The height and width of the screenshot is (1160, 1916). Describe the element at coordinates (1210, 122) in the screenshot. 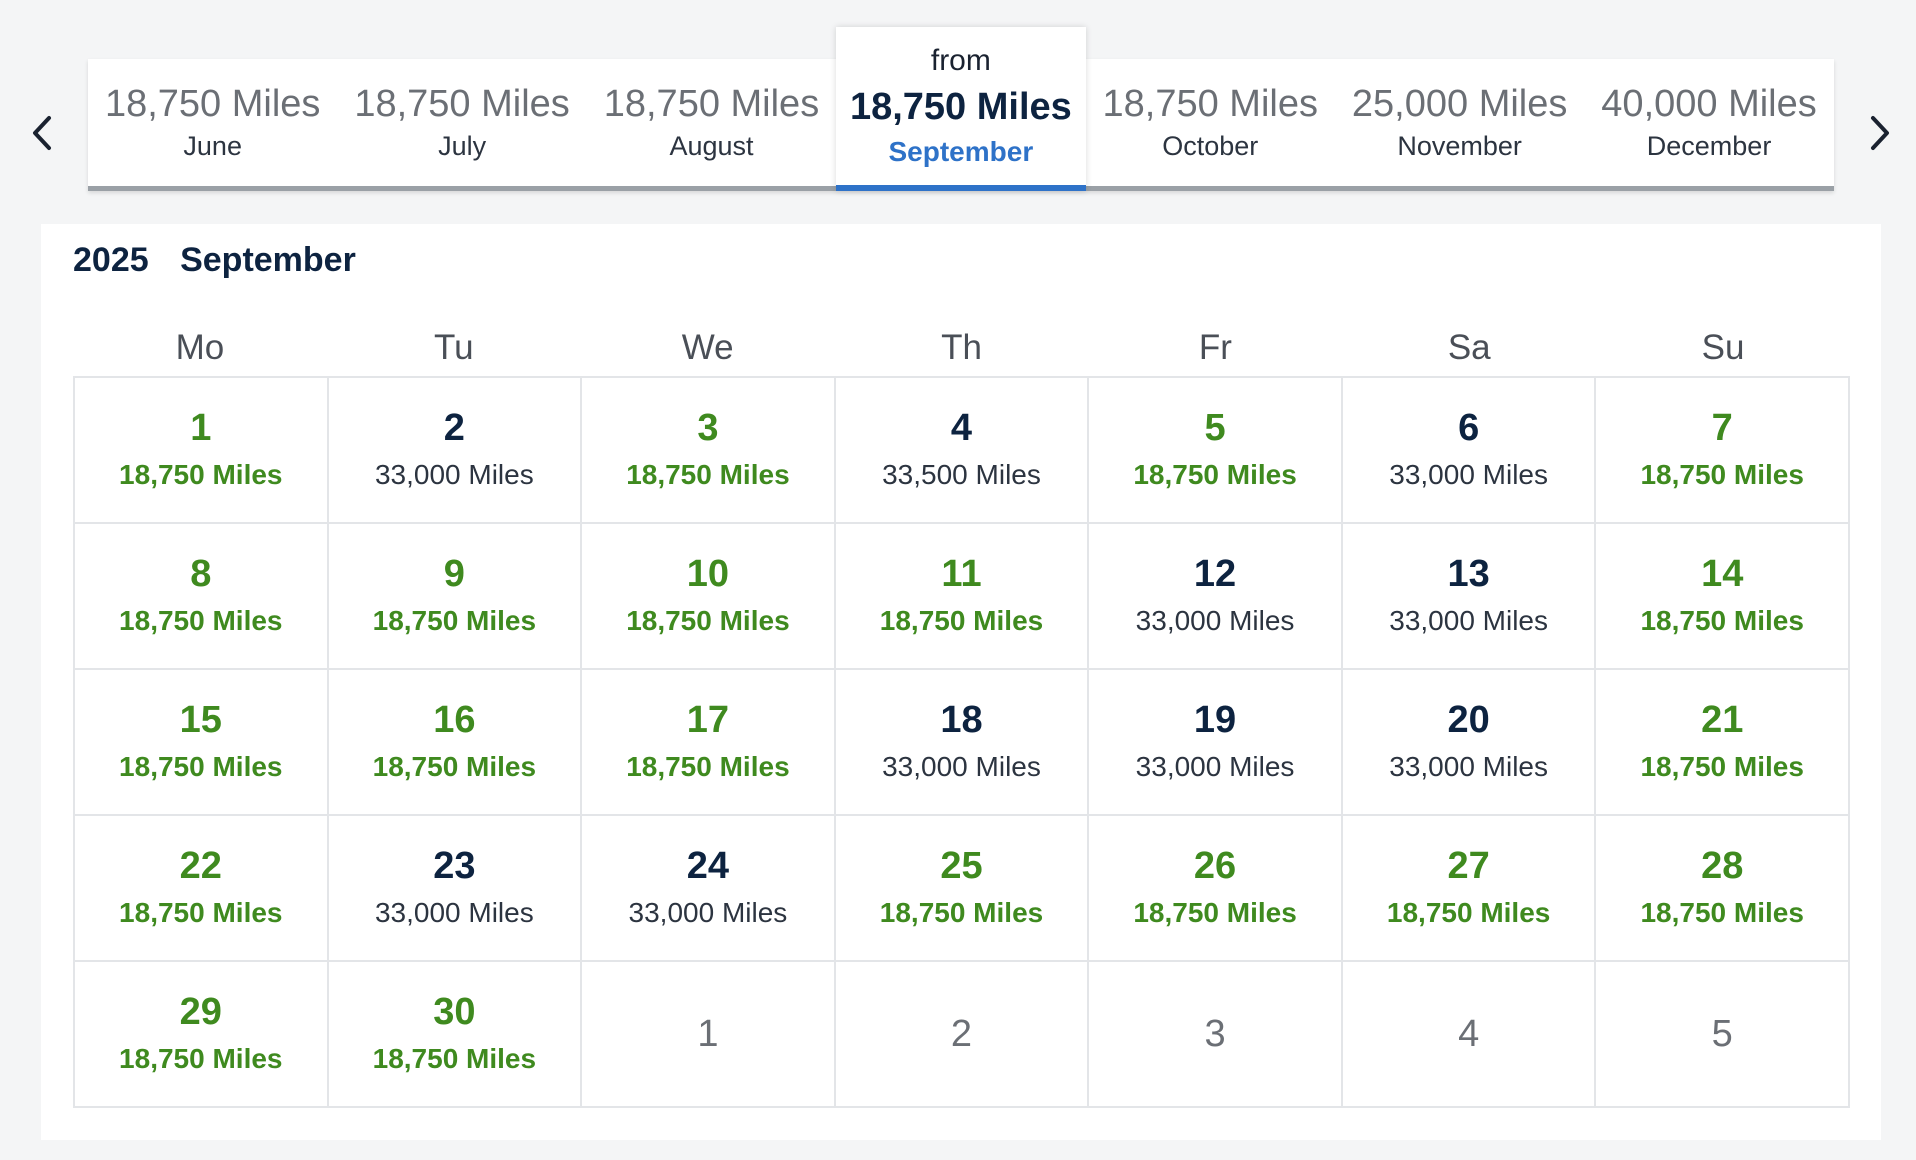

I see `month-tab-october: 18,750 Miles October` at that location.